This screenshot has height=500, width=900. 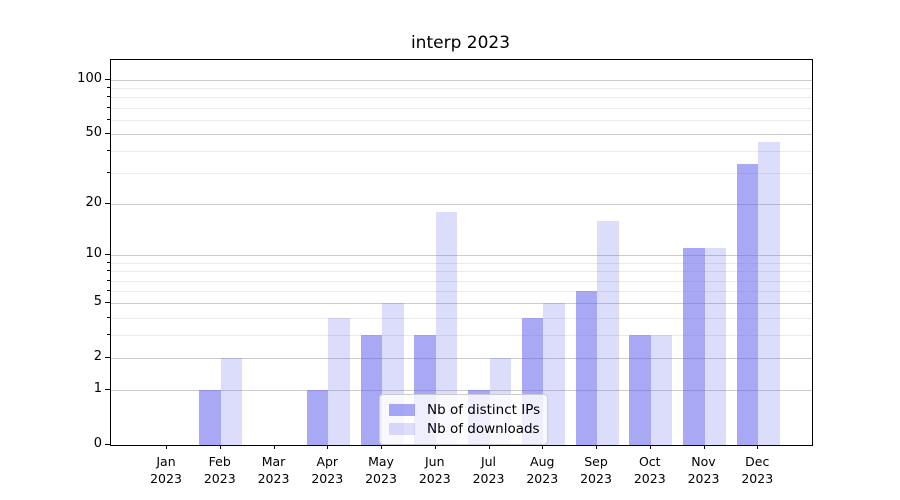 I want to click on bar-downloads-apr, so click(x=339, y=381).